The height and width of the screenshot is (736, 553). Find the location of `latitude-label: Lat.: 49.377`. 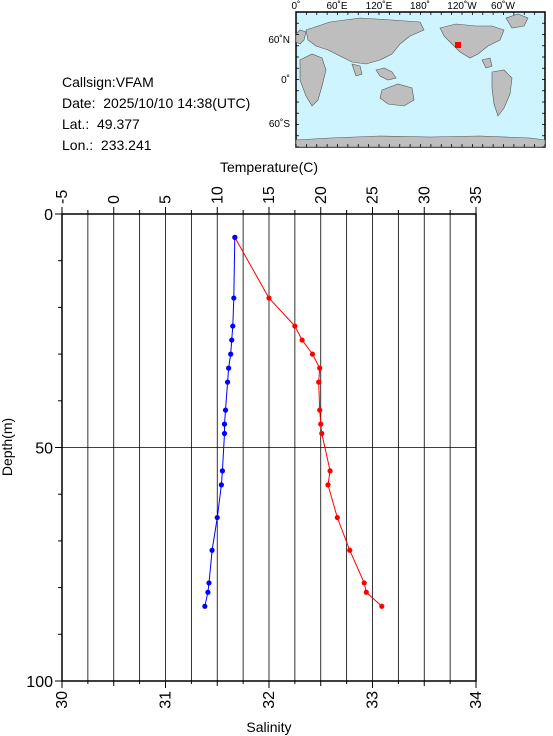

latitude-label: Lat.: 49.377 is located at coordinates (101, 124).